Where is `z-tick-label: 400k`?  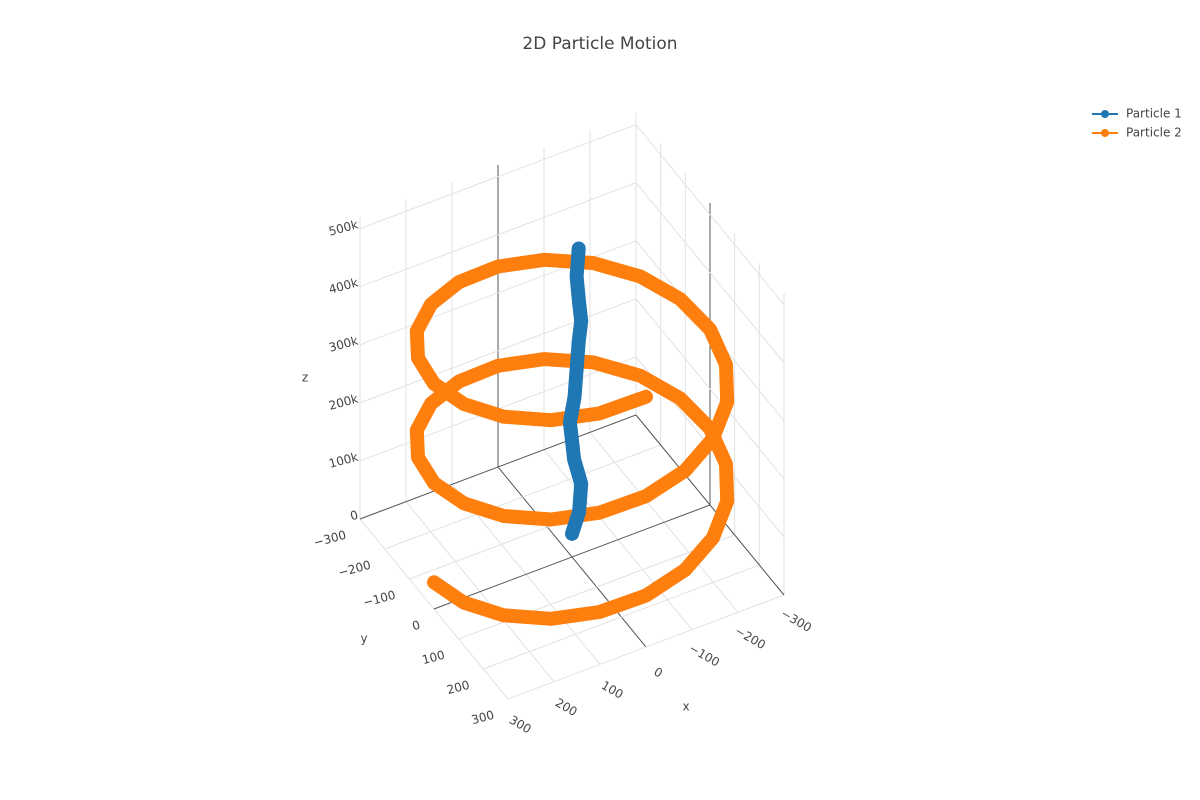 z-tick-label: 400k is located at coordinates (343, 285).